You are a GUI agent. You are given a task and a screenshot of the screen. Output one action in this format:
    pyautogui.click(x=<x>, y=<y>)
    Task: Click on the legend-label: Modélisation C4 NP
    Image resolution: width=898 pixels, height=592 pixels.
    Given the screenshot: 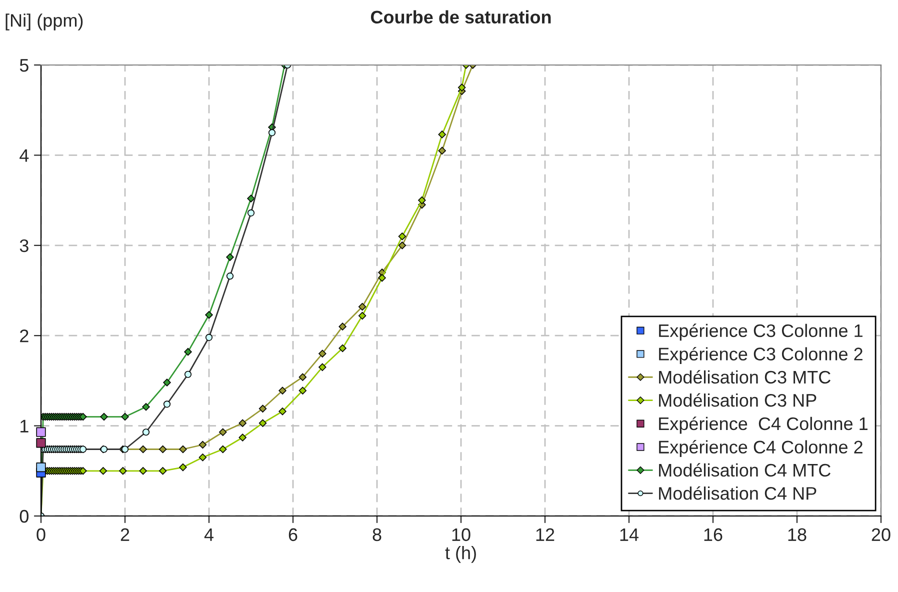 What is the action you would take?
    pyautogui.click(x=737, y=493)
    